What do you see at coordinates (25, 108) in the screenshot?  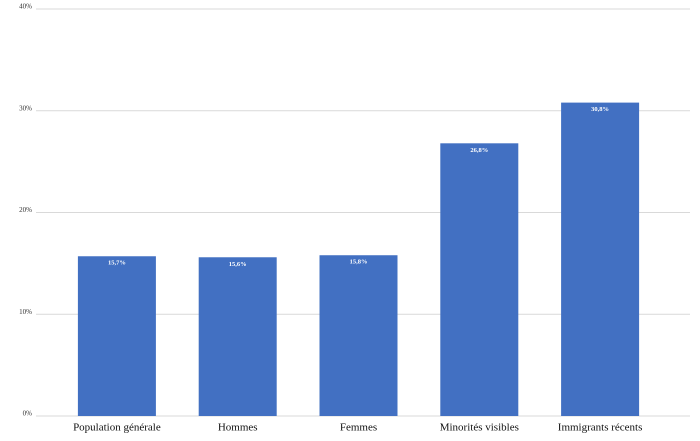 I see `y-tick-label: 30%` at bounding box center [25, 108].